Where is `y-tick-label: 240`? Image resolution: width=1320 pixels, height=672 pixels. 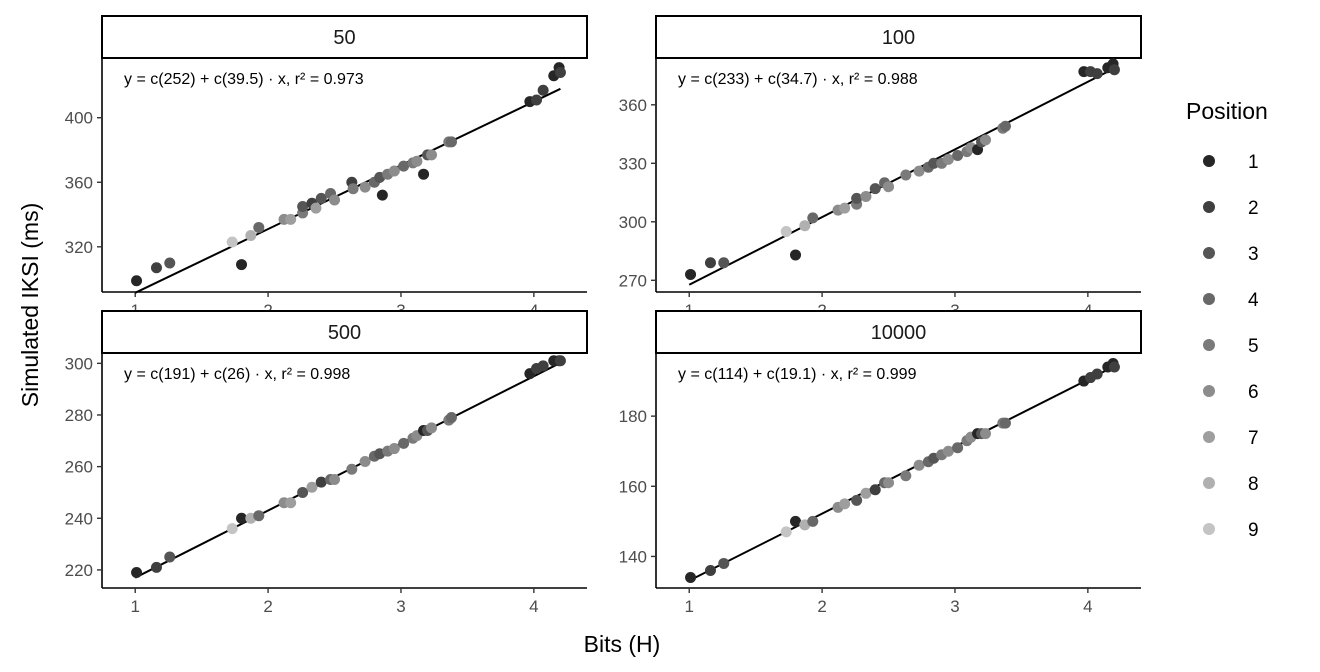
y-tick-label: 240 is located at coordinates (79, 518).